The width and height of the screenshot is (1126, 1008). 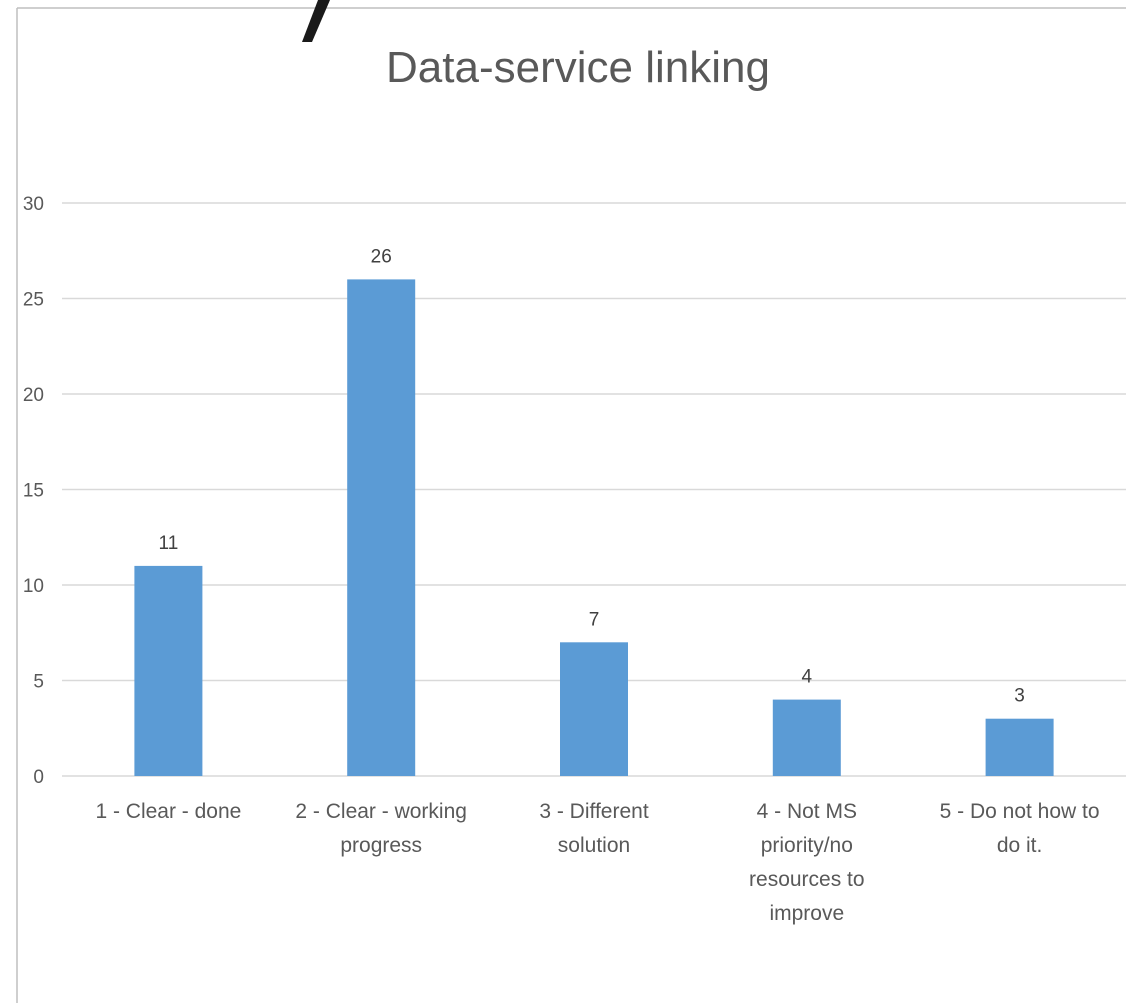 What do you see at coordinates (381, 845) in the screenshot?
I see `x-category-label: progress` at bounding box center [381, 845].